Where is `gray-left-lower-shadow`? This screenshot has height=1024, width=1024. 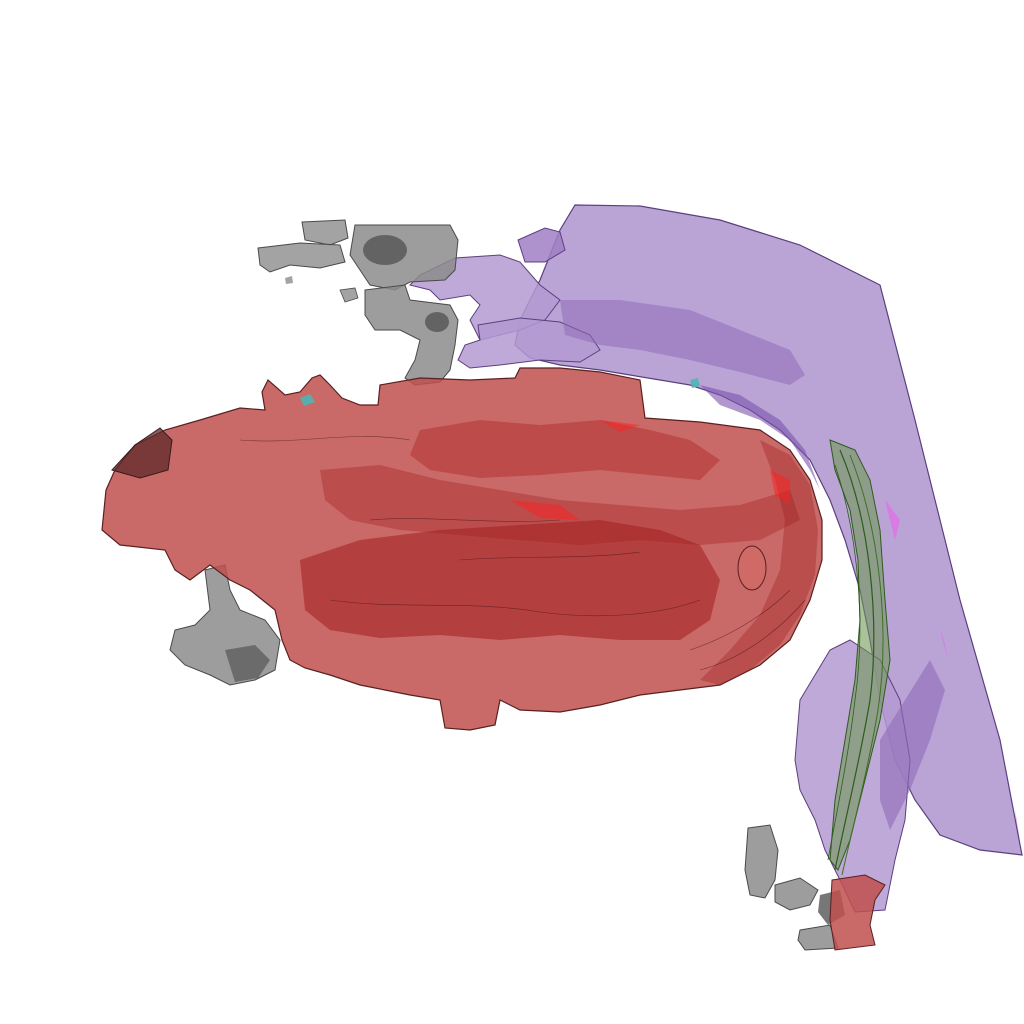
gray-left-lower-shadow is located at coordinates (247, 663).